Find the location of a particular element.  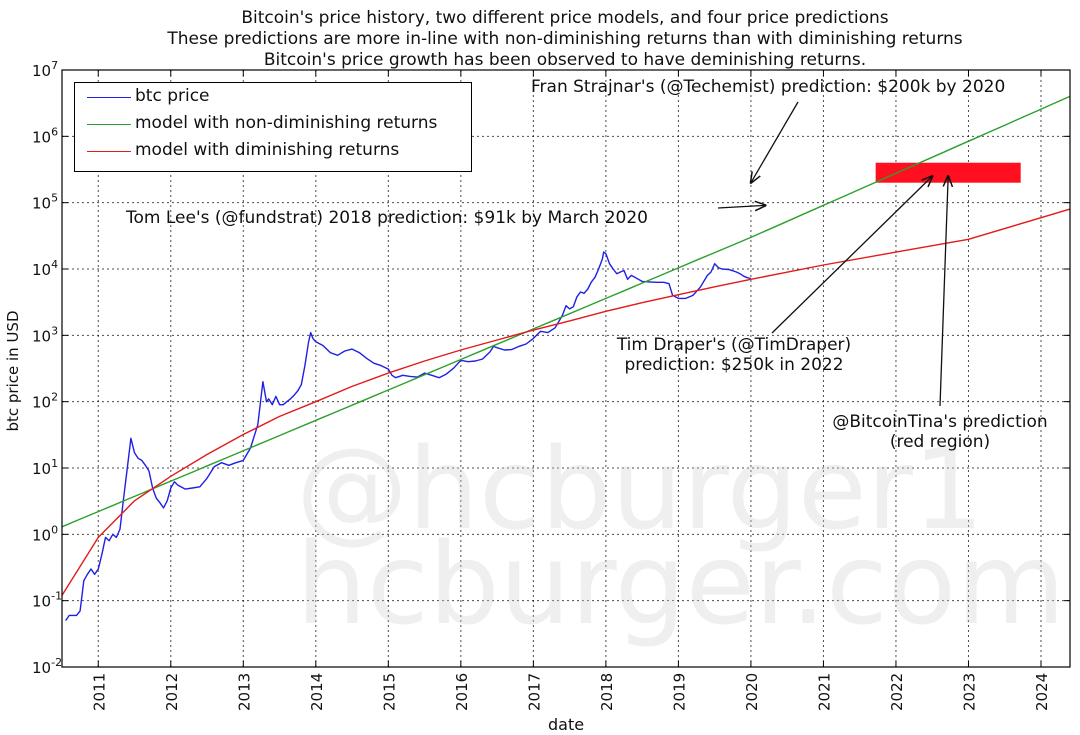

legend-label: model with non-diminishing returns is located at coordinates (286, 123).